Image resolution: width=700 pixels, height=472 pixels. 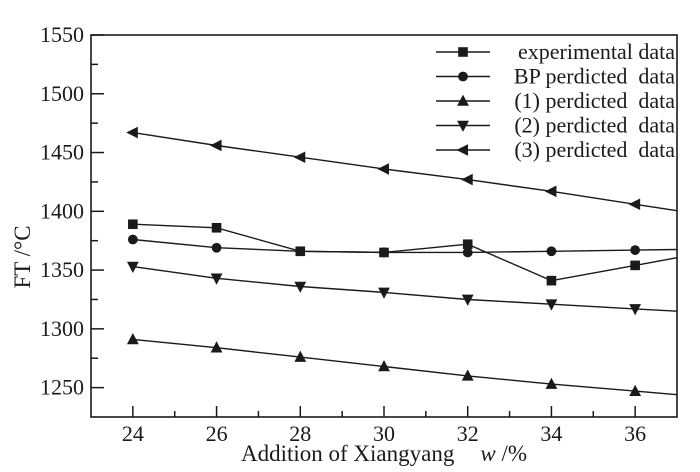 I want to click on legend-item: experimental data, so click(x=555, y=51).